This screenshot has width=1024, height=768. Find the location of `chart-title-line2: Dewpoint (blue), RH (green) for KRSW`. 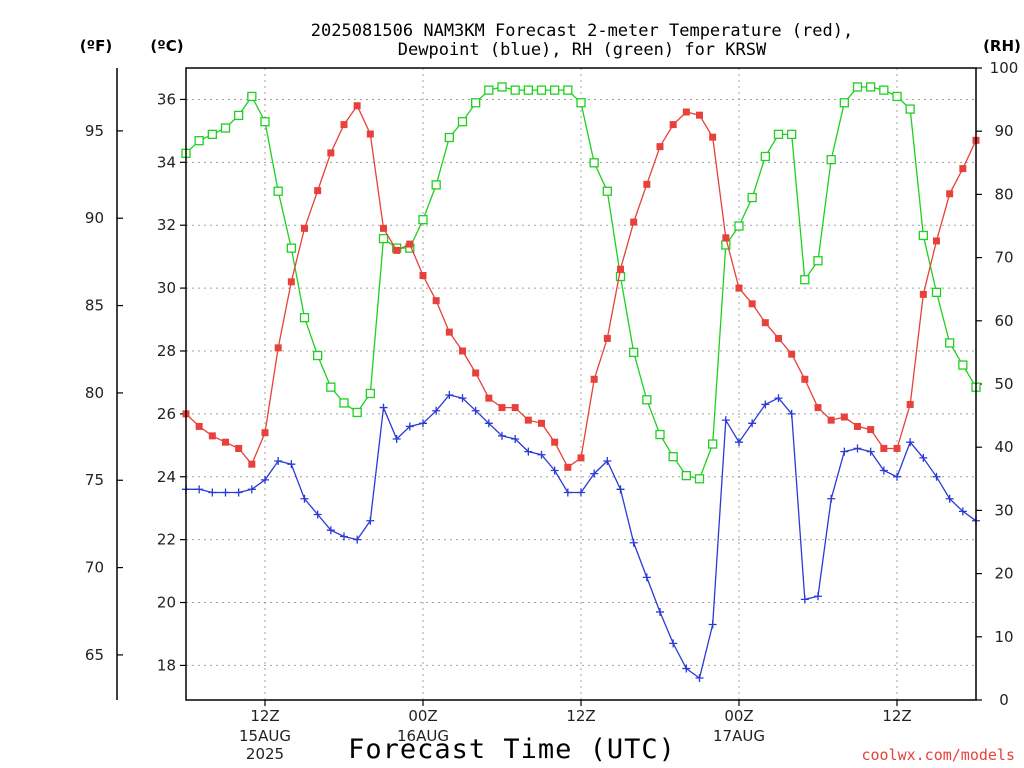

chart-title-line2: Dewpoint (blue), RH (green) for KRSW is located at coordinates (582, 50).